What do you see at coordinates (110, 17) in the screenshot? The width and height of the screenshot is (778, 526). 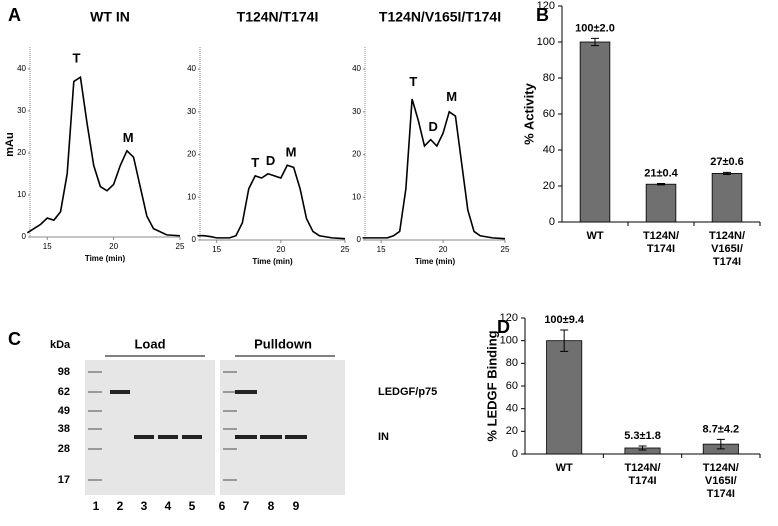 I see `chart-title: WT IN` at bounding box center [110, 17].